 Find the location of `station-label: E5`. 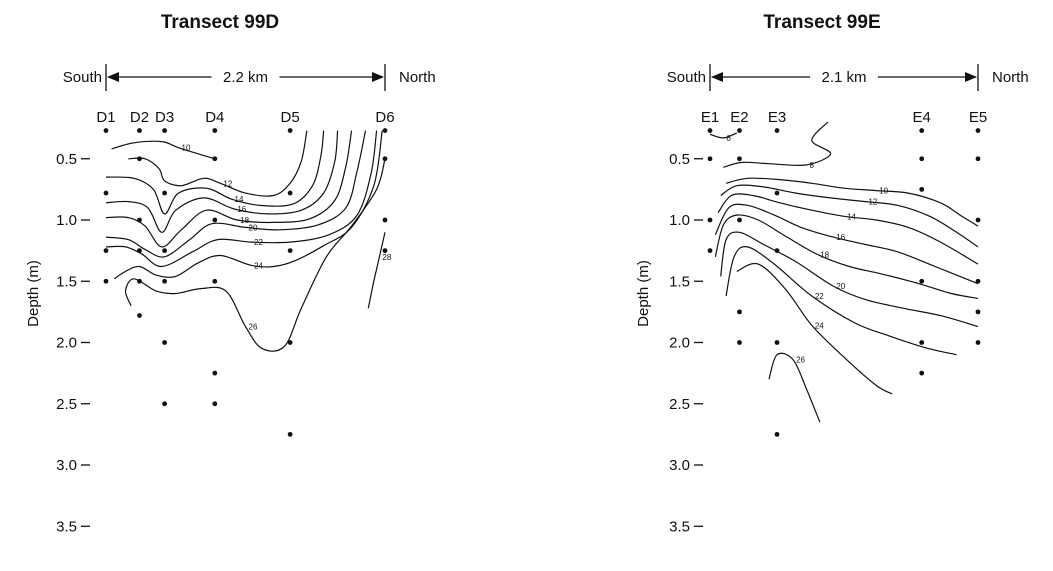

station-label: E5 is located at coordinates (978, 117).